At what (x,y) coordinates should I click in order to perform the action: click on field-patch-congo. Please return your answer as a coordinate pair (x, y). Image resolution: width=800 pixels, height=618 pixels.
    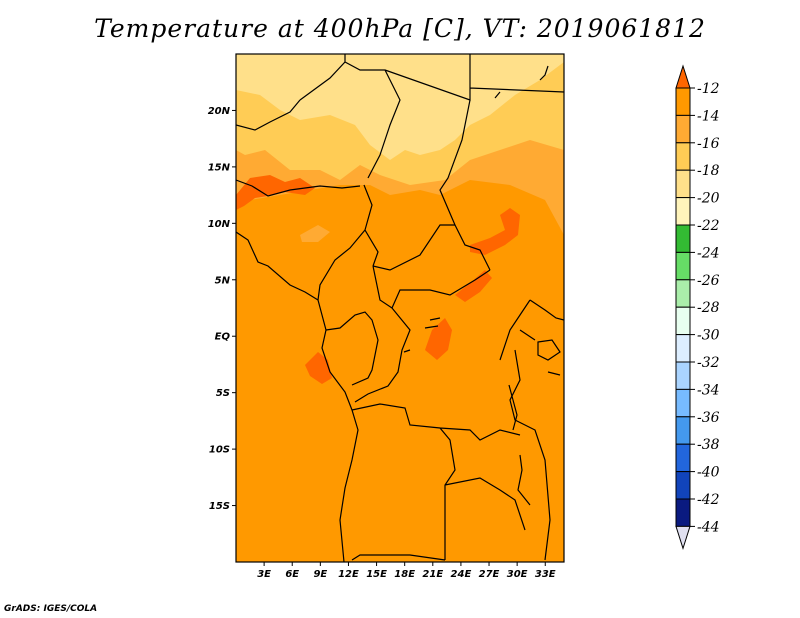
    Looking at the image, I should click on (438, 339).